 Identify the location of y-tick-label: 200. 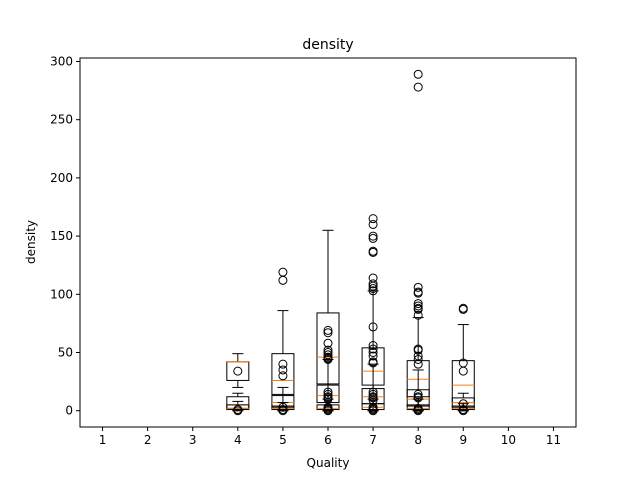
(61, 178).